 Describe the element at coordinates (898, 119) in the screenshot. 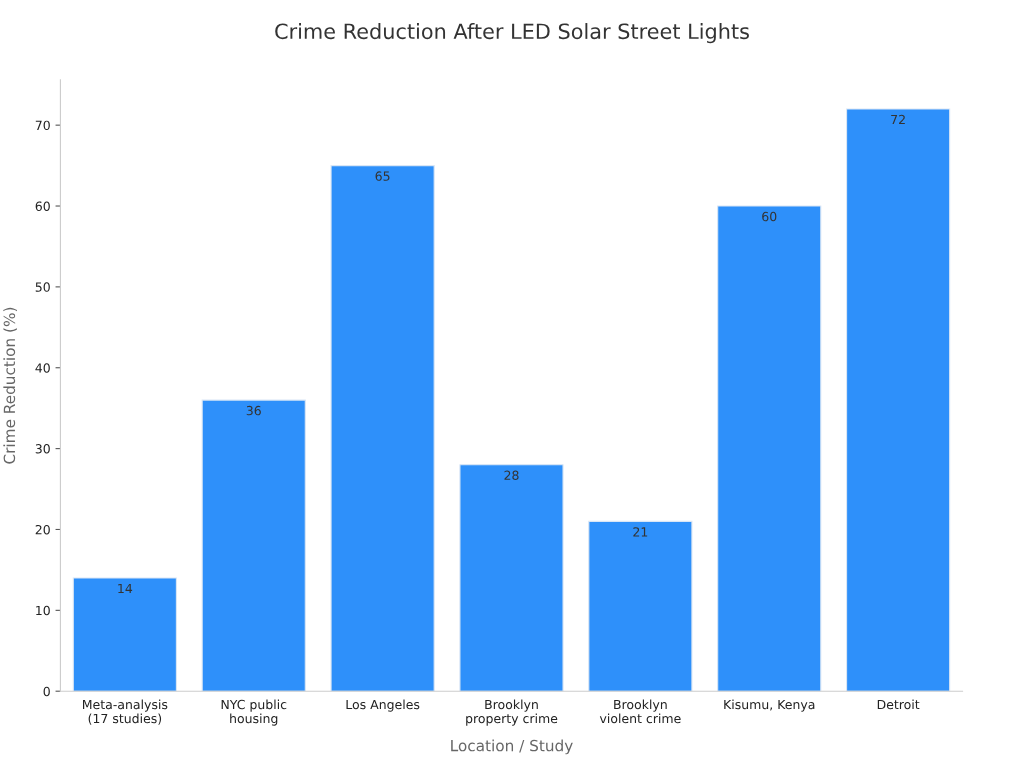

I see `data-label: 72` at that location.